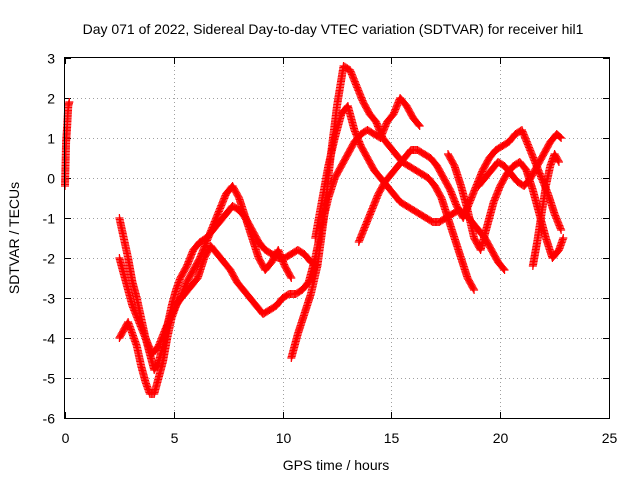  What do you see at coordinates (66, 438) in the screenshot?
I see `x-tick-label: 0` at bounding box center [66, 438].